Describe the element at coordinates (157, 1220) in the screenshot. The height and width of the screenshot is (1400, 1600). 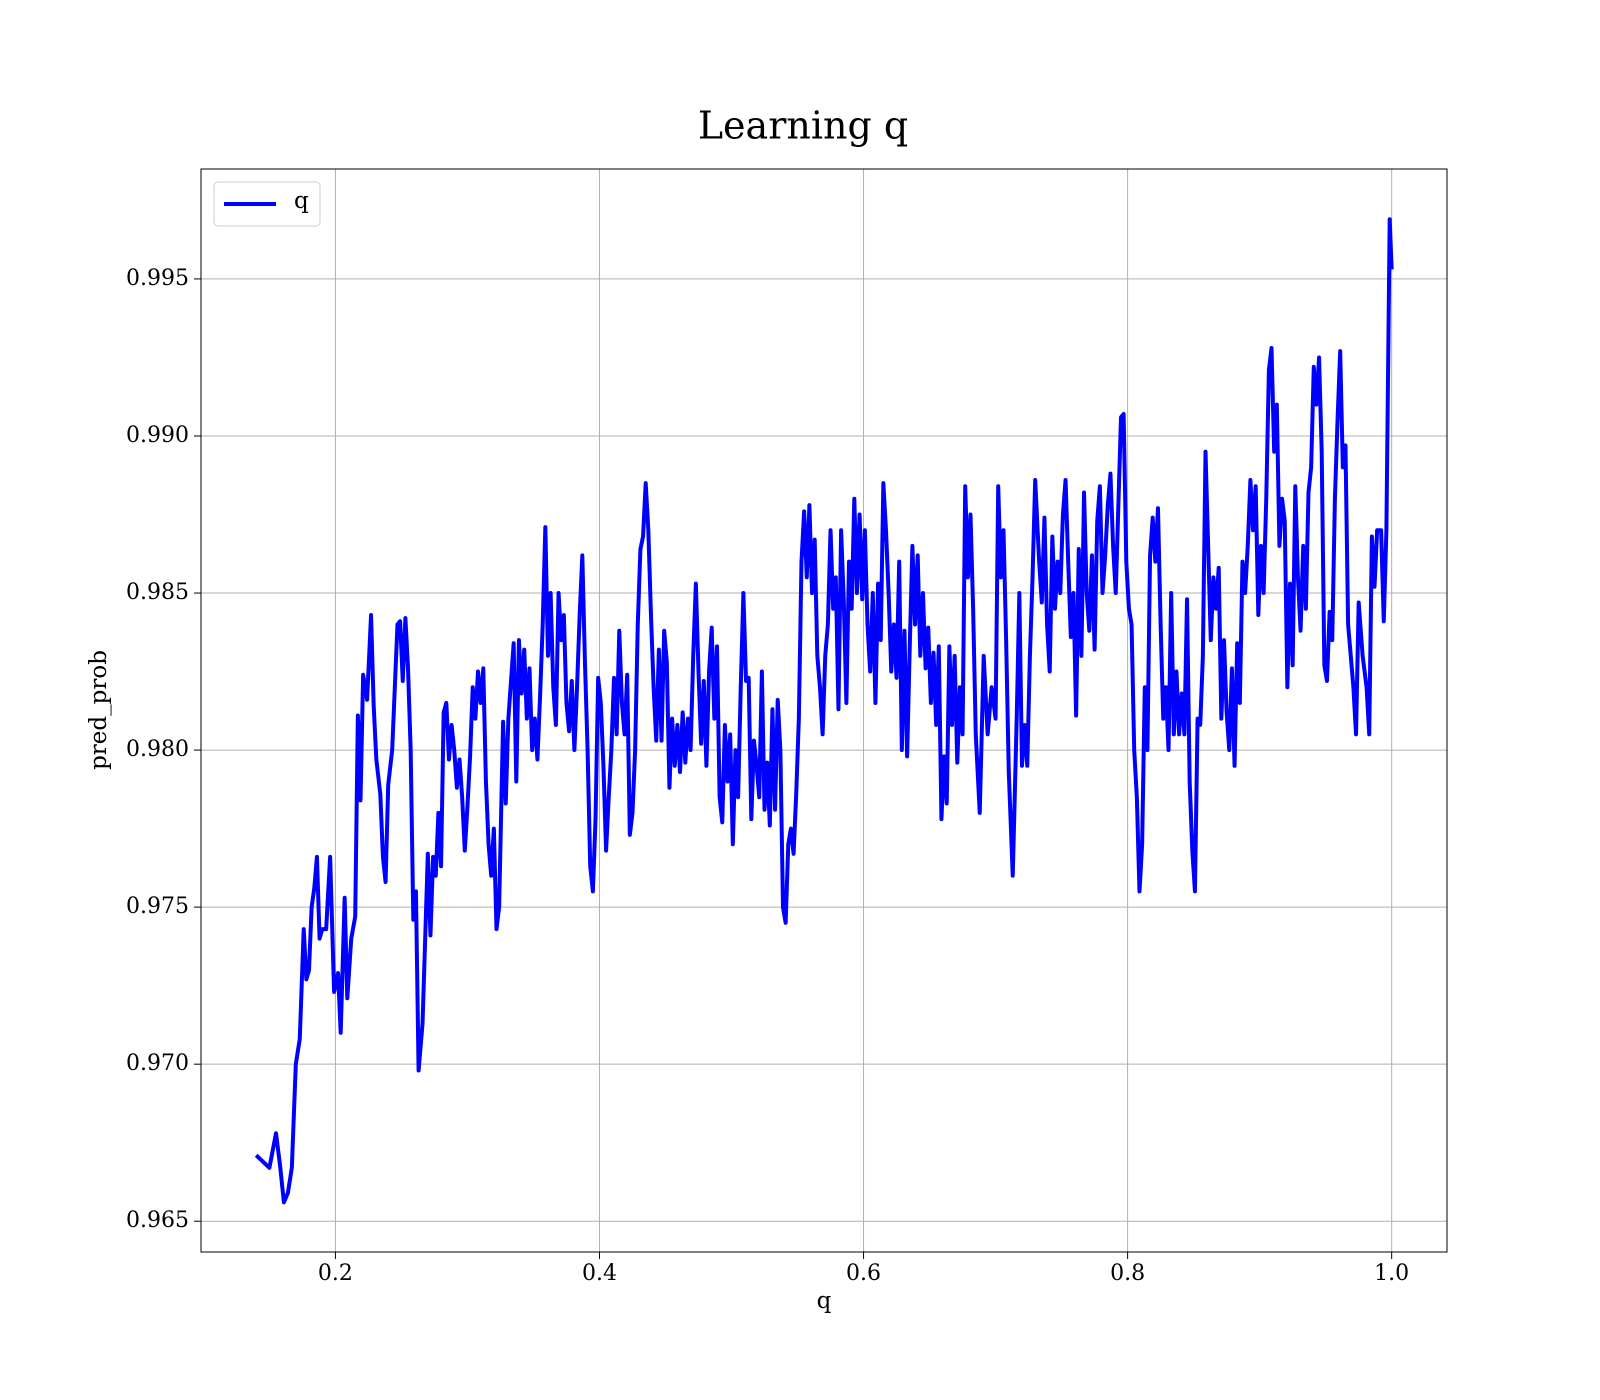
I see `y-tick-label: 0.965` at that location.